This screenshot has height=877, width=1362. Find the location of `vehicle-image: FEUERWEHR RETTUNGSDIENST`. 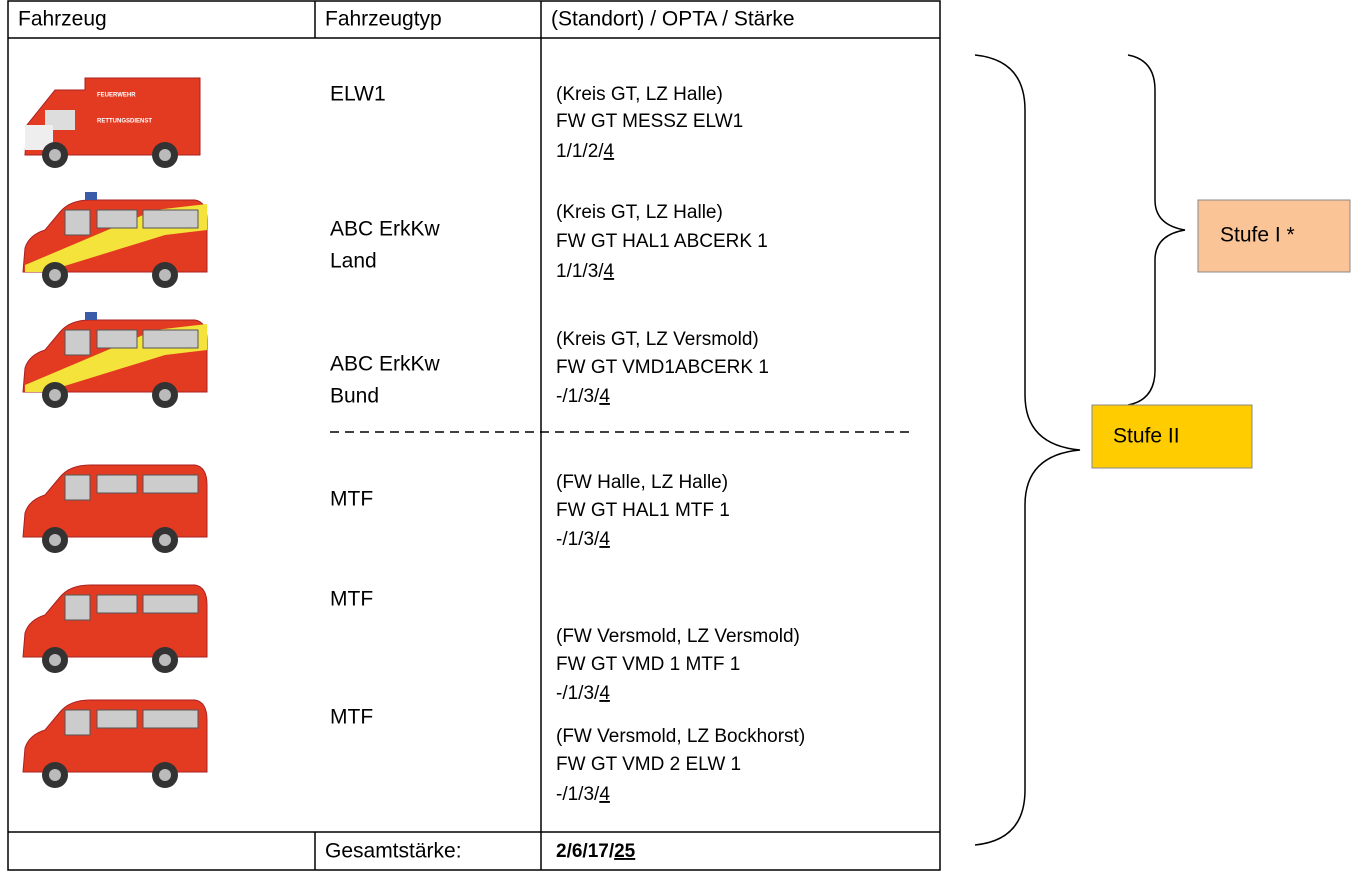

vehicle-image: FEUERWEHR RETTUNGSDIENST is located at coordinates (112, 122).